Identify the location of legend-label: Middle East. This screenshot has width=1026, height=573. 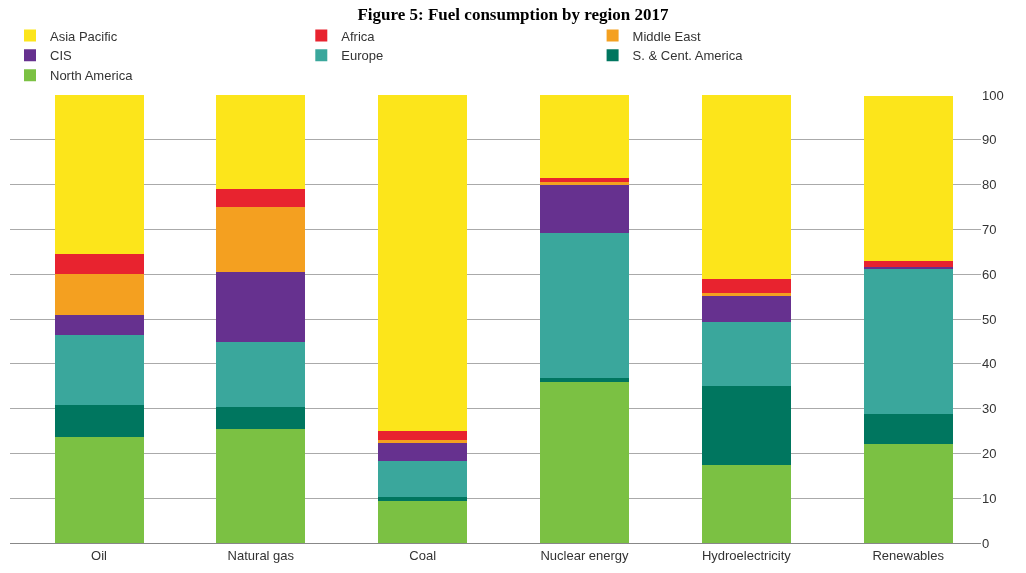
(666, 36).